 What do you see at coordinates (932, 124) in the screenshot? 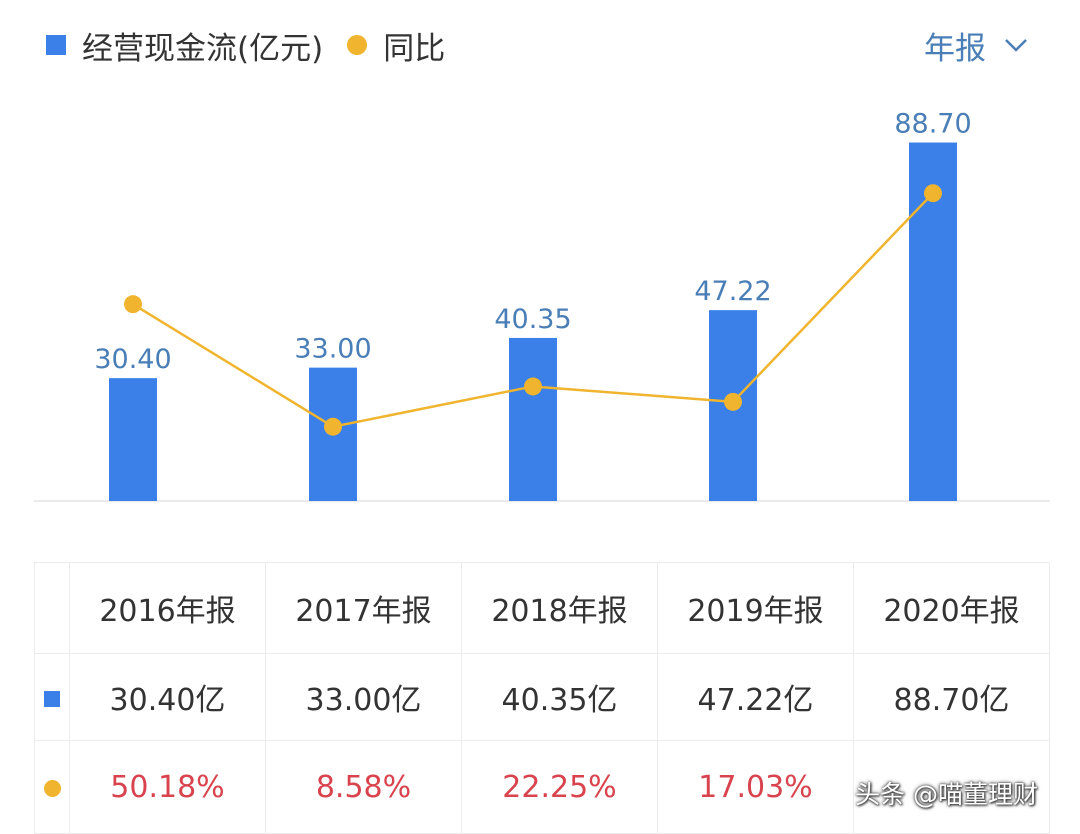
I see `bar-value-label: 88.70` at bounding box center [932, 124].